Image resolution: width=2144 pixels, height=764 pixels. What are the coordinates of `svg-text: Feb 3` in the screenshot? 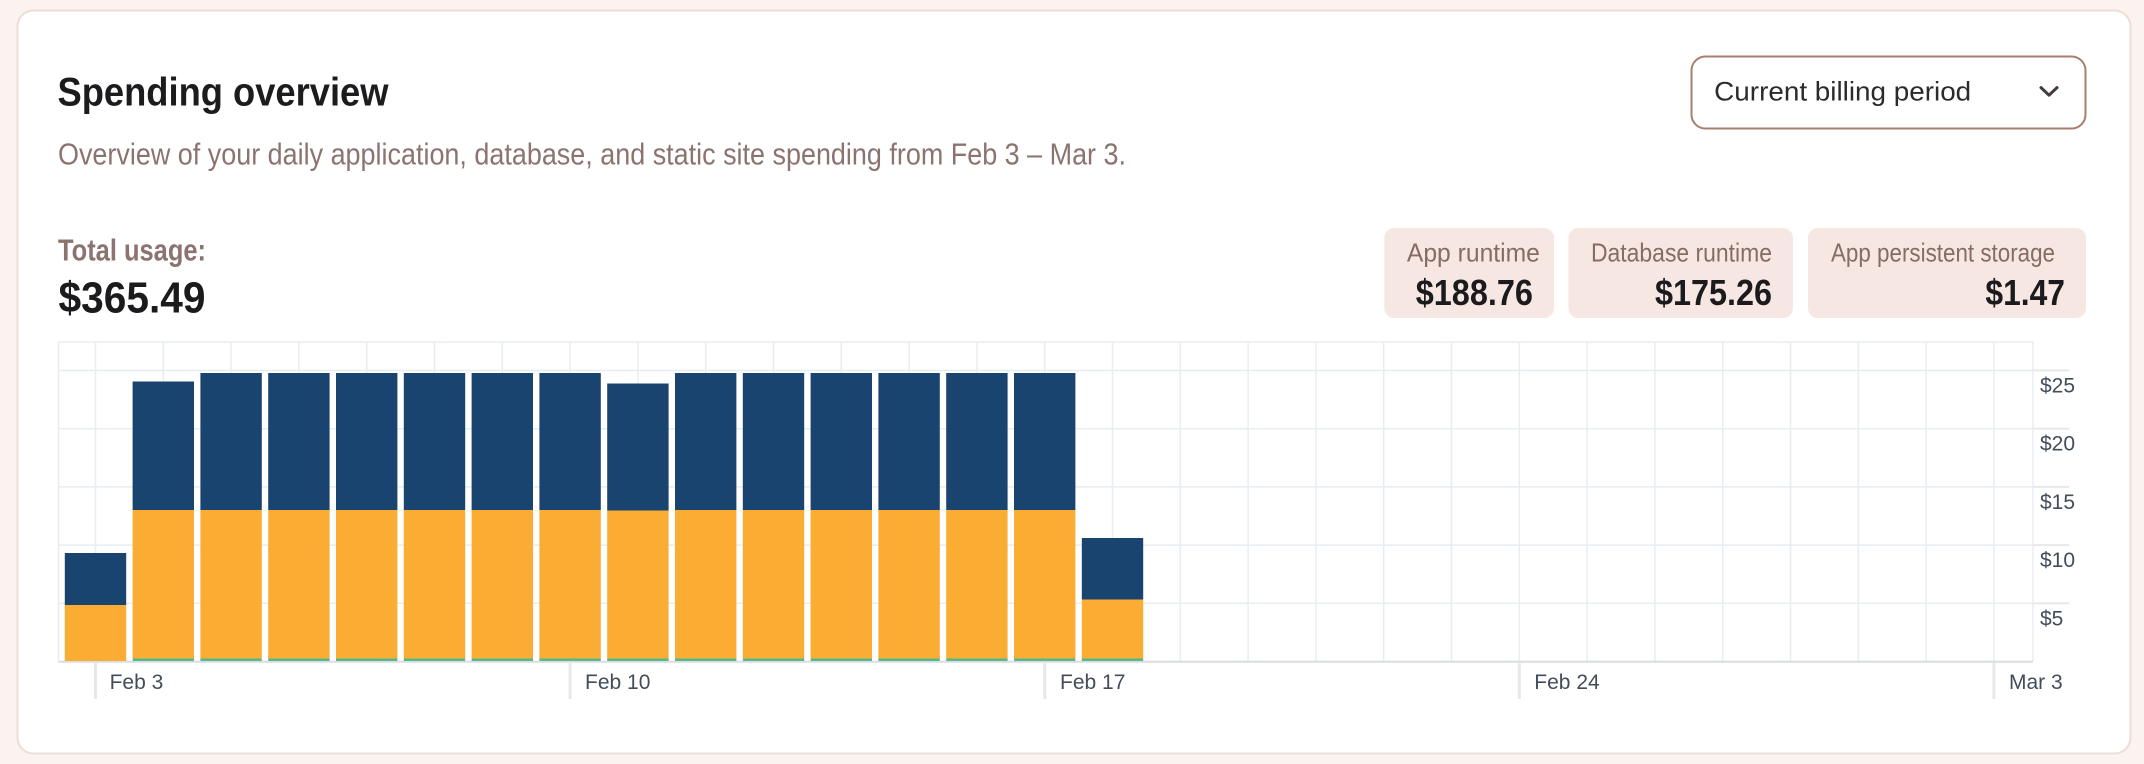 It's located at (137, 682).